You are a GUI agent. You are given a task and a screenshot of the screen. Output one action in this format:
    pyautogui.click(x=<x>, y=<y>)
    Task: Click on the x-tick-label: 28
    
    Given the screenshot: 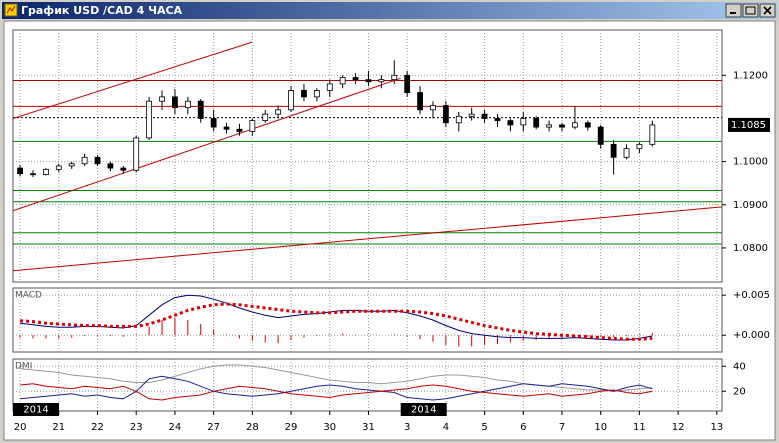 What is the action you would take?
    pyautogui.click(x=252, y=427)
    